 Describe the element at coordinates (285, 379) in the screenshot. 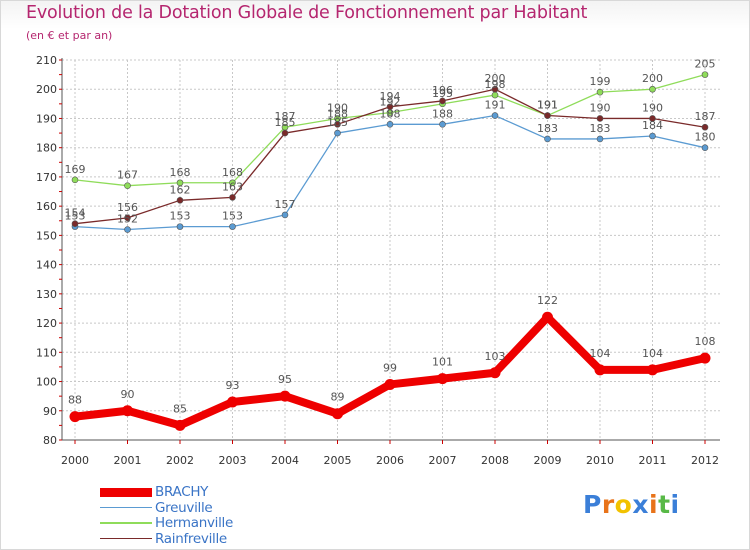

I see `data-label-brachy: 95` at that location.